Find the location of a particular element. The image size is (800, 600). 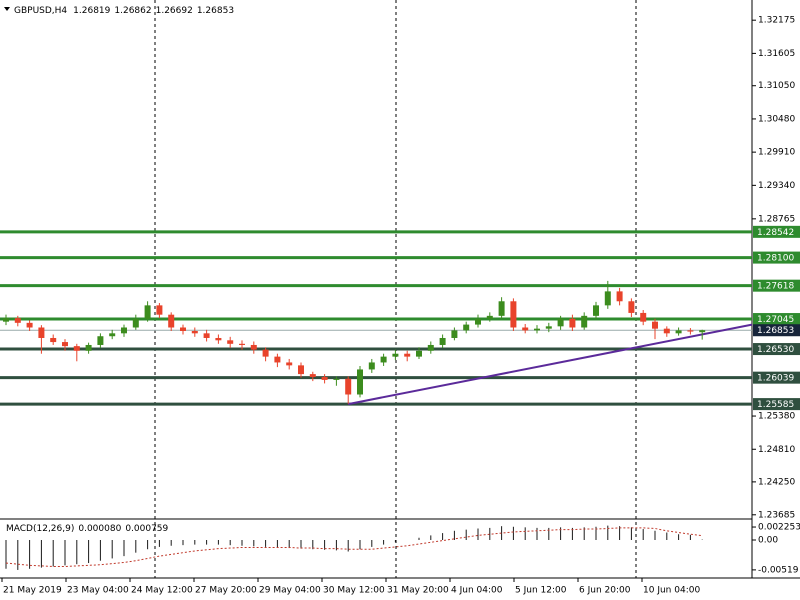

y-tick-label: 1.23685 is located at coordinates (776, 515).